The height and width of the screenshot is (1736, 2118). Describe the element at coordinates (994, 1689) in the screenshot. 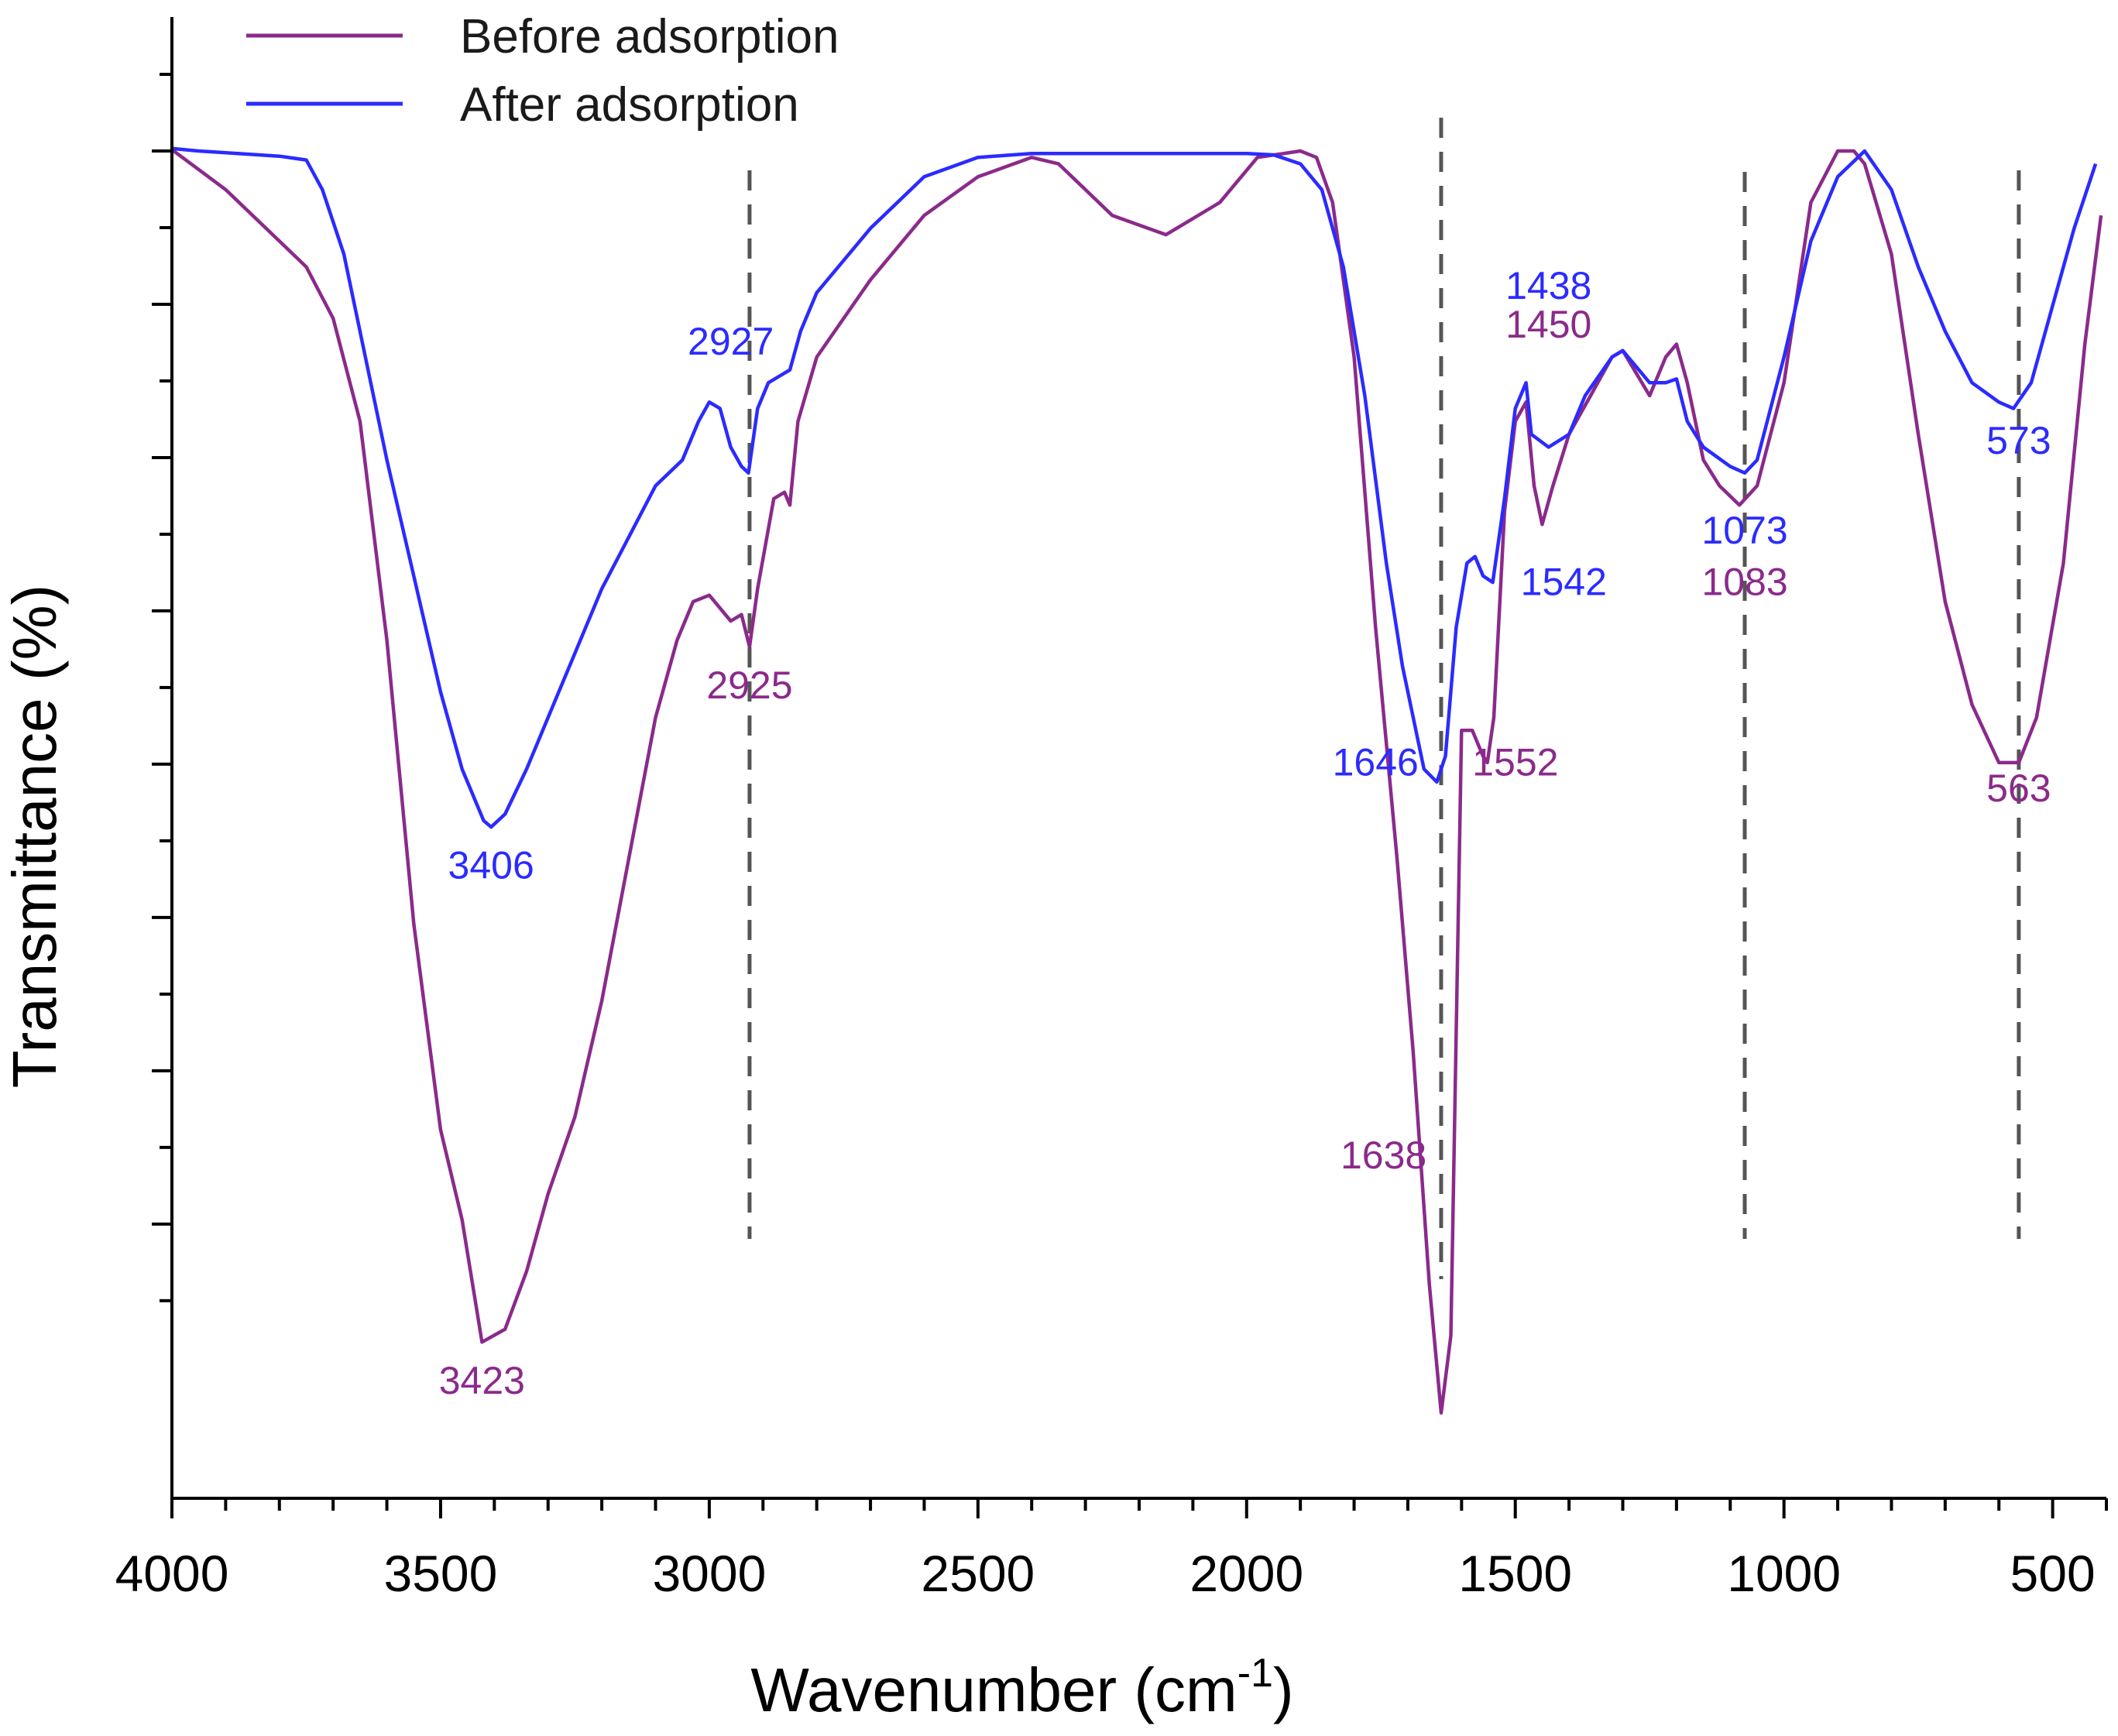

I see `x-axis-title-main: Wavenumber (cm` at that location.